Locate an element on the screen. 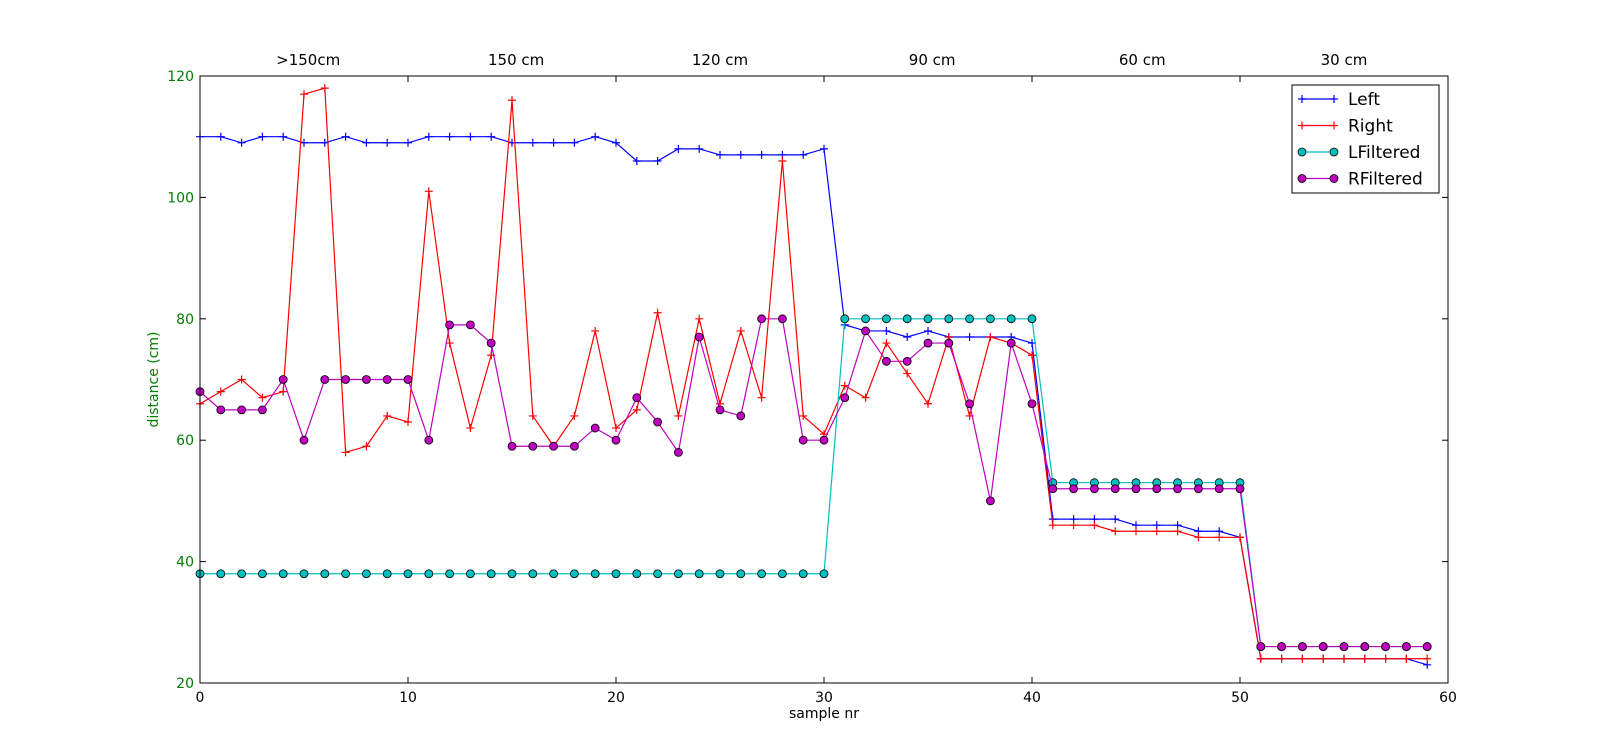  x-tick-label: 50 is located at coordinates (1240, 698).